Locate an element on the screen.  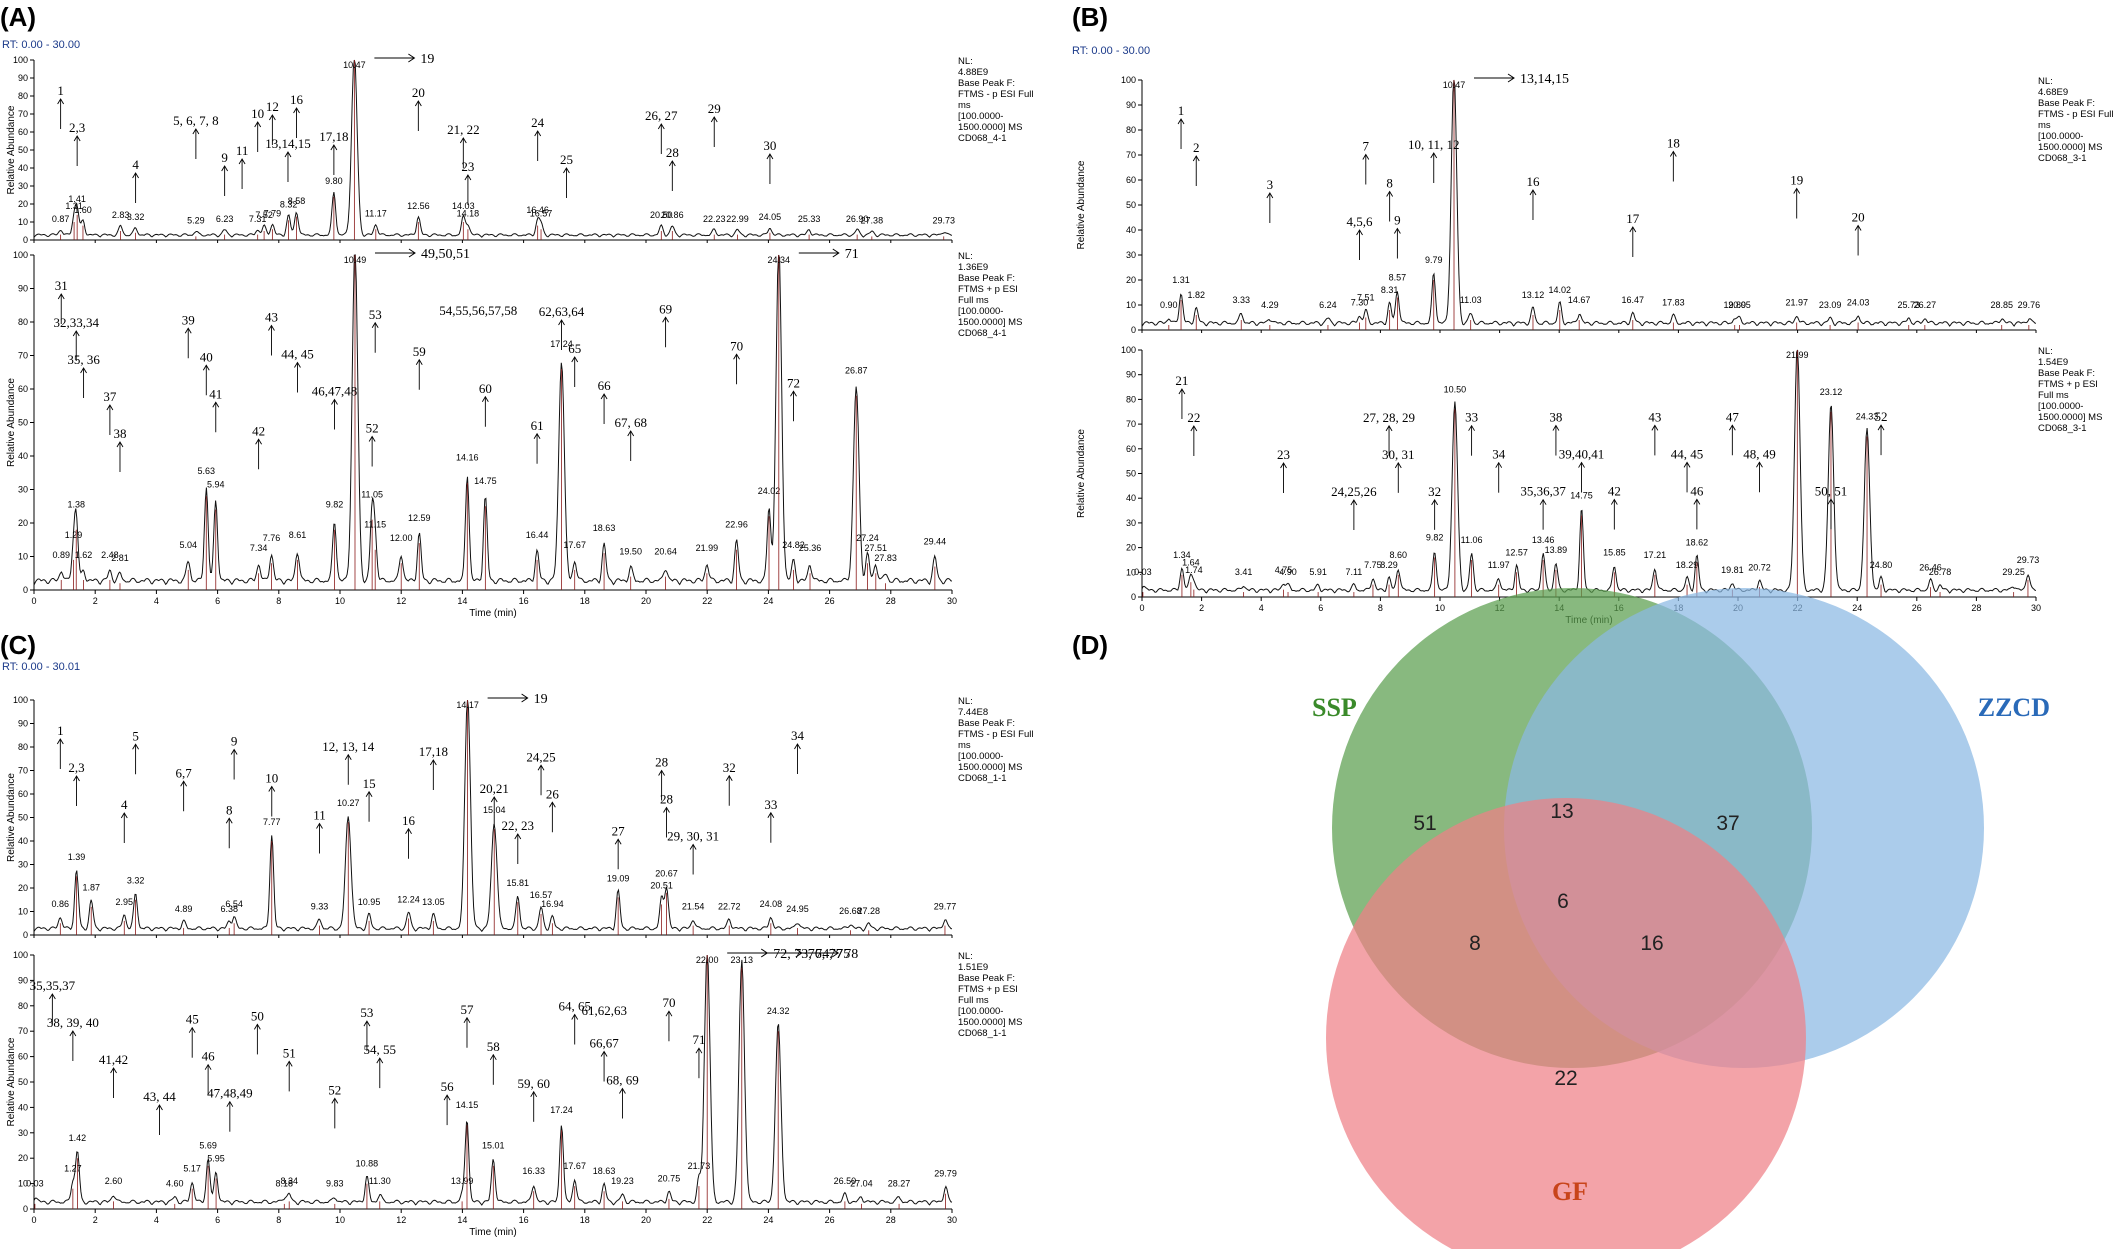
nl-info-text: [100.0000- is located at coordinates (980, 756).